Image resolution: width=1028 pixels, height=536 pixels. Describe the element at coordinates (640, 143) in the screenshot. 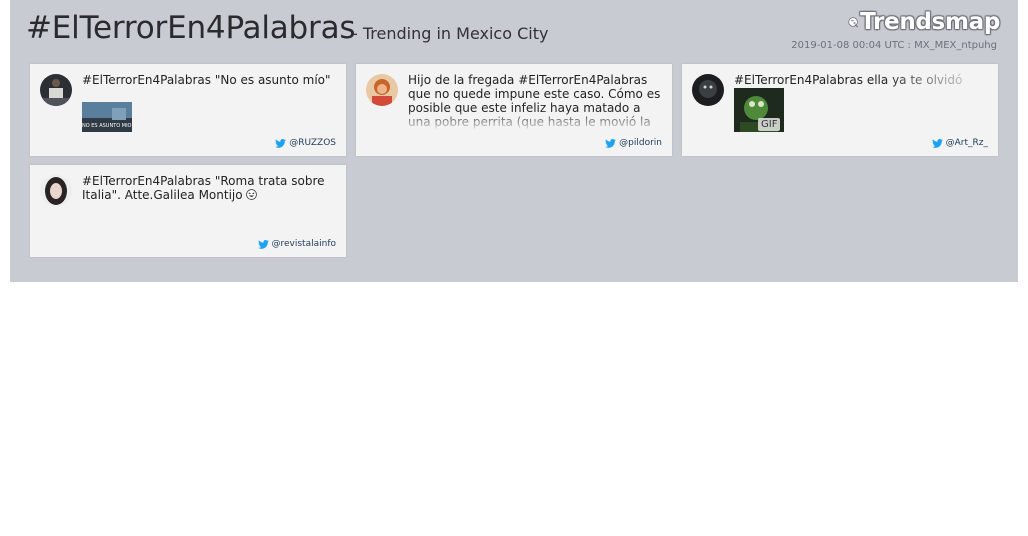

I see `tweet-handle: @pildorin` at that location.